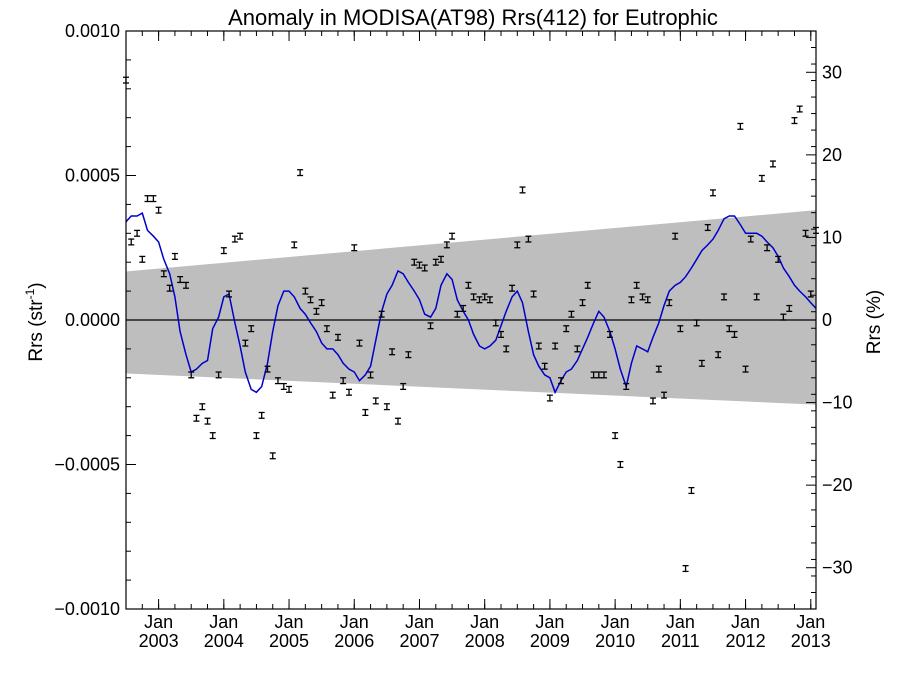  Describe the element at coordinates (837, 568) in the screenshot. I see `y2-tick-label: −30` at that location.